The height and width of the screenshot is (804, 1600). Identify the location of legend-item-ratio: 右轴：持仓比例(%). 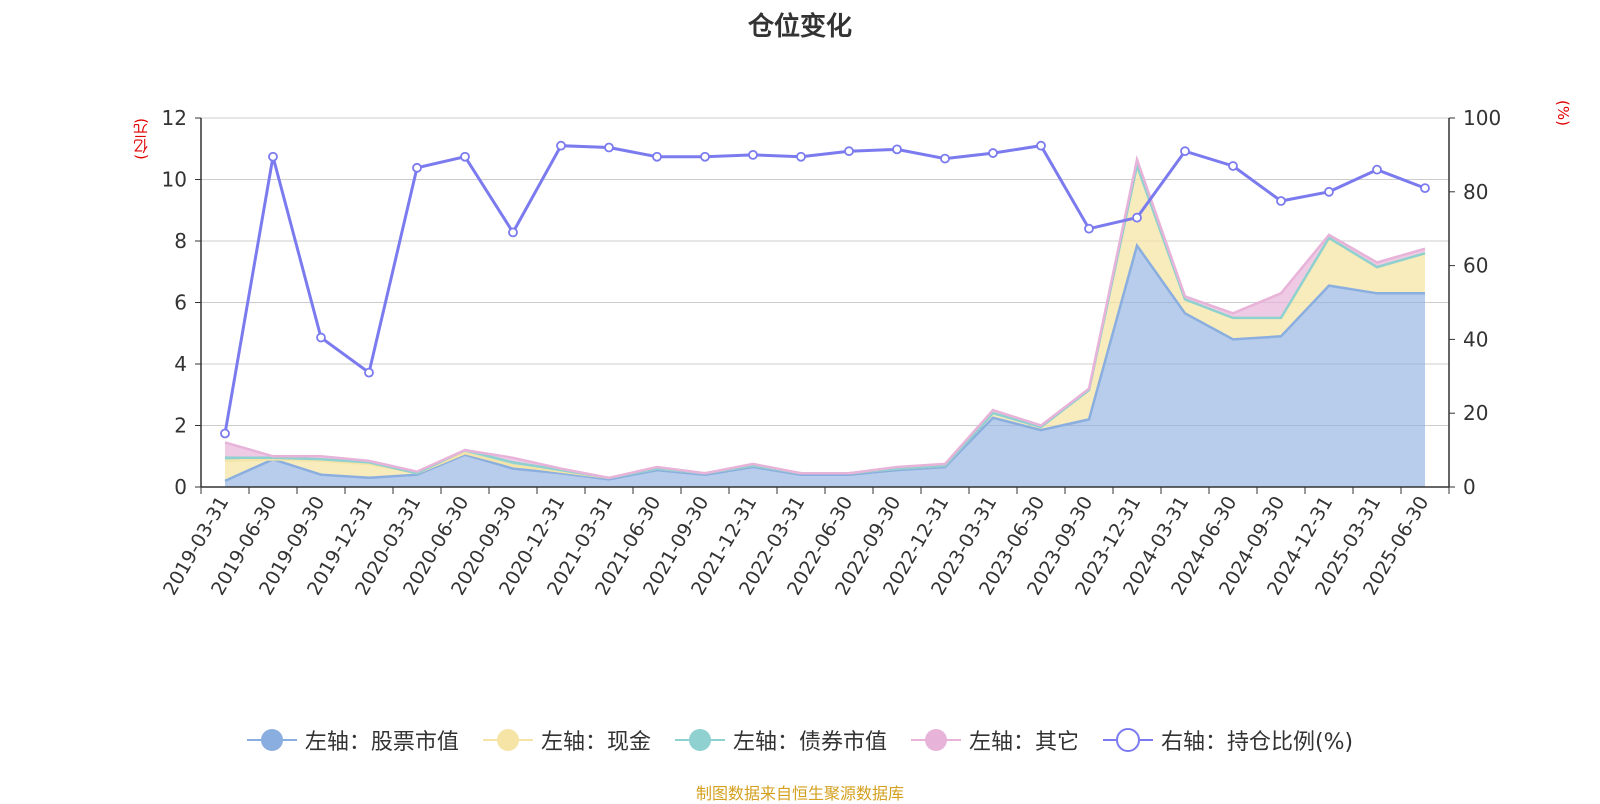
(1228, 740).